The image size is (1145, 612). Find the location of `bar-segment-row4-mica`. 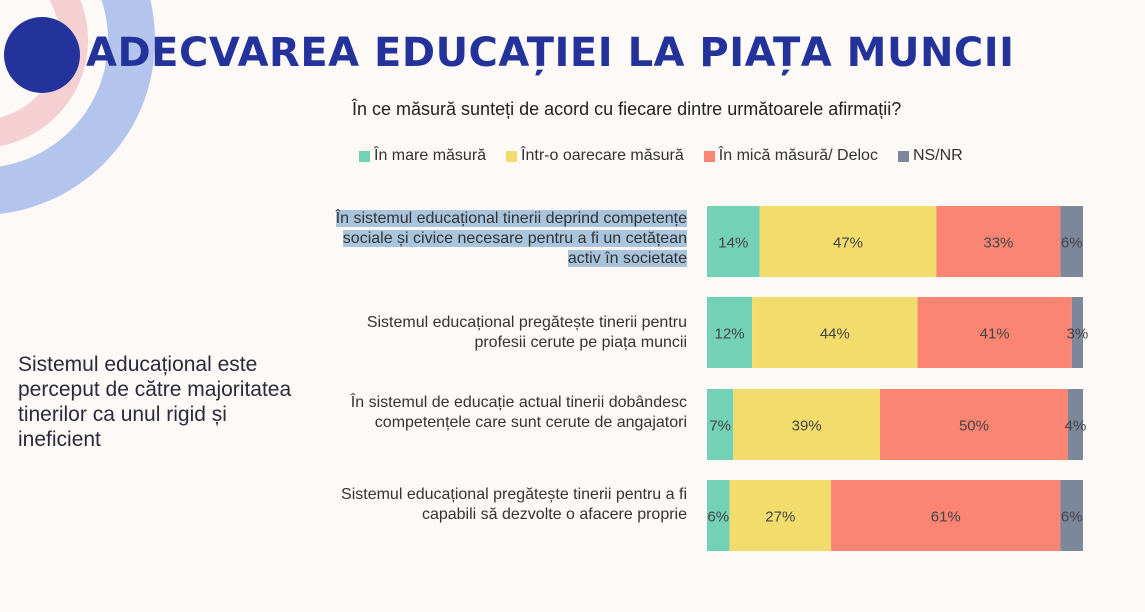

bar-segment-row4-mica is located at coordinates (946, 515).